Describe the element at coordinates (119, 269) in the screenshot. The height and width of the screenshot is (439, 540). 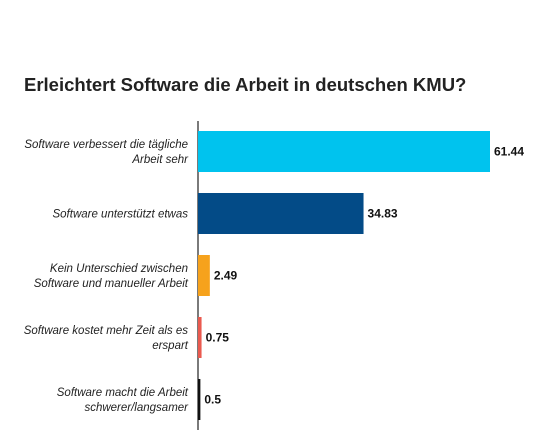
I see `category-label-2-0: Kein Unterschied zwischen` at that location.